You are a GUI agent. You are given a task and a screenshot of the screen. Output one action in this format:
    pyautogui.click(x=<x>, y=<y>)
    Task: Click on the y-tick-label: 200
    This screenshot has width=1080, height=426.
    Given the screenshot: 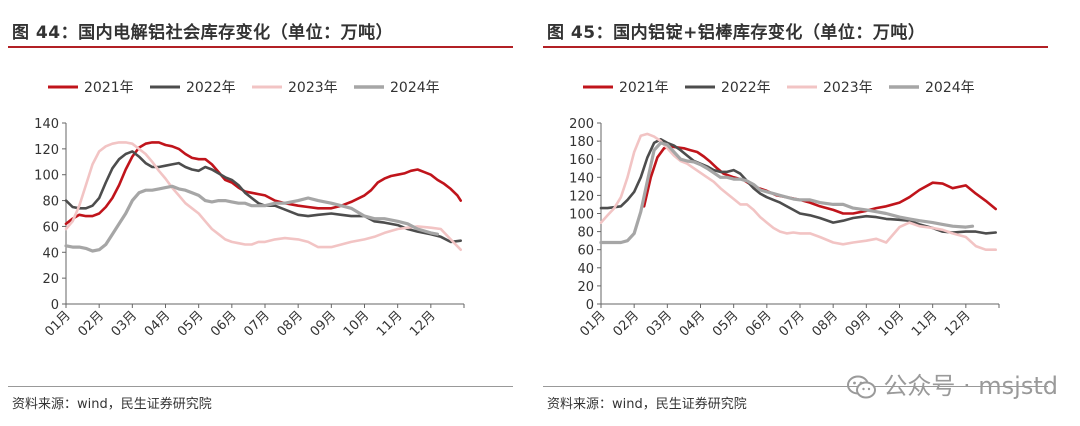 What is the action you would take?
    pyautogui.click(x=581, y=124)
    